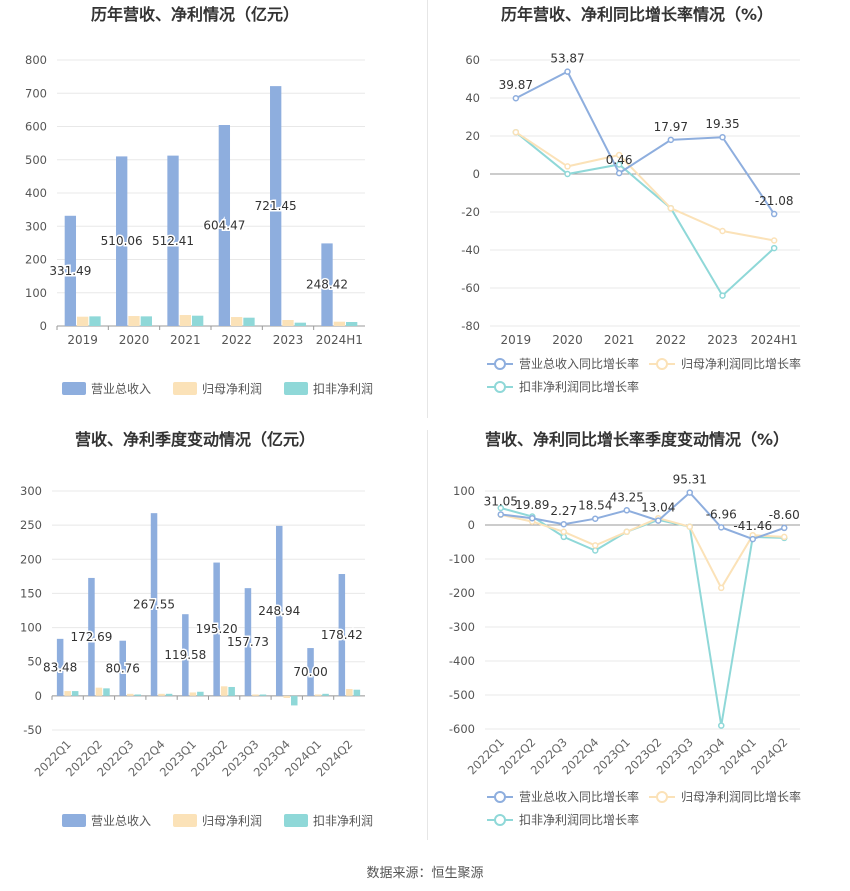  What do you see at coordinates (595, 506) in the screenshot?
I see `data-label: 18.54` at bounding box center [595, 506].